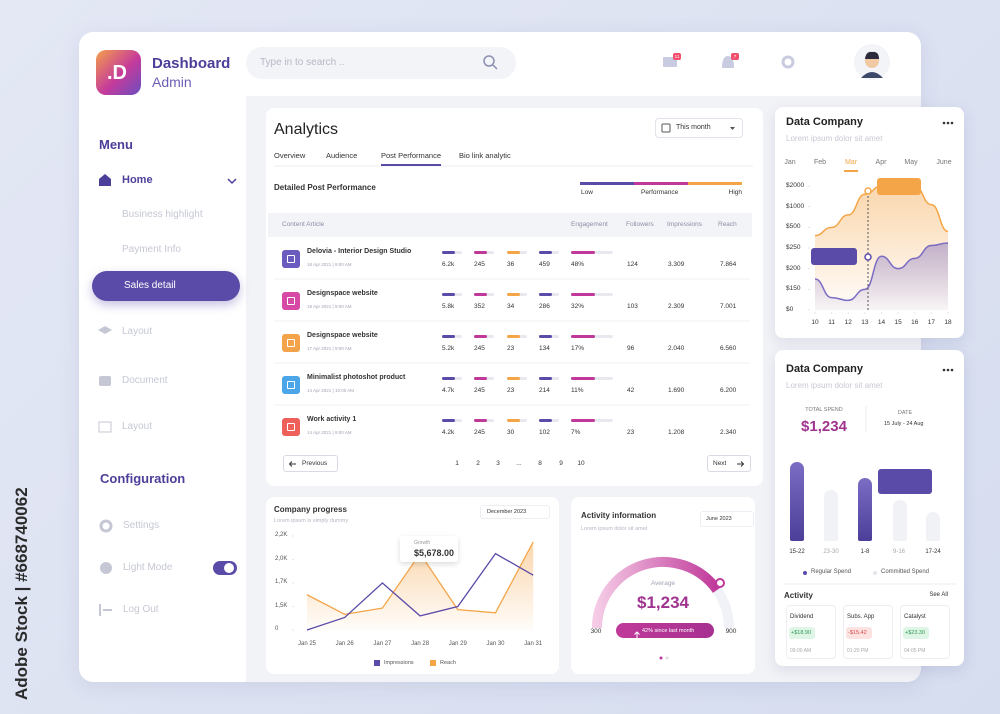 The width and height of the screenshot is (1000, 714). Describe the element at coordinates (342, 155) in the screenshot. I see `tab: Audience` at that location.